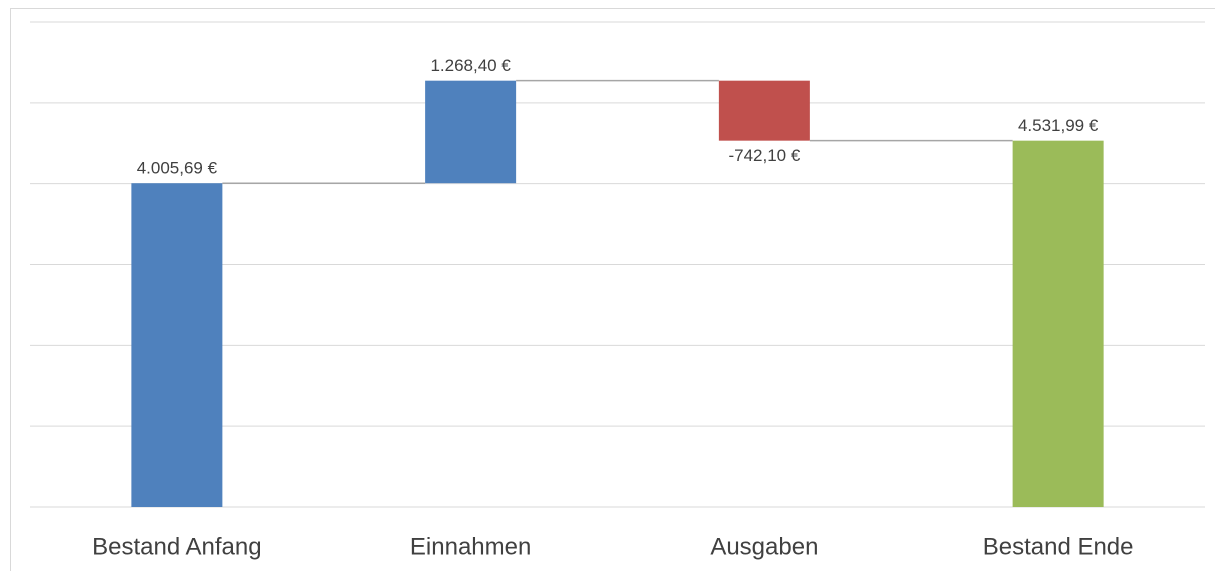  I want to click on value-label: -742,10 €, so click(764, 155).